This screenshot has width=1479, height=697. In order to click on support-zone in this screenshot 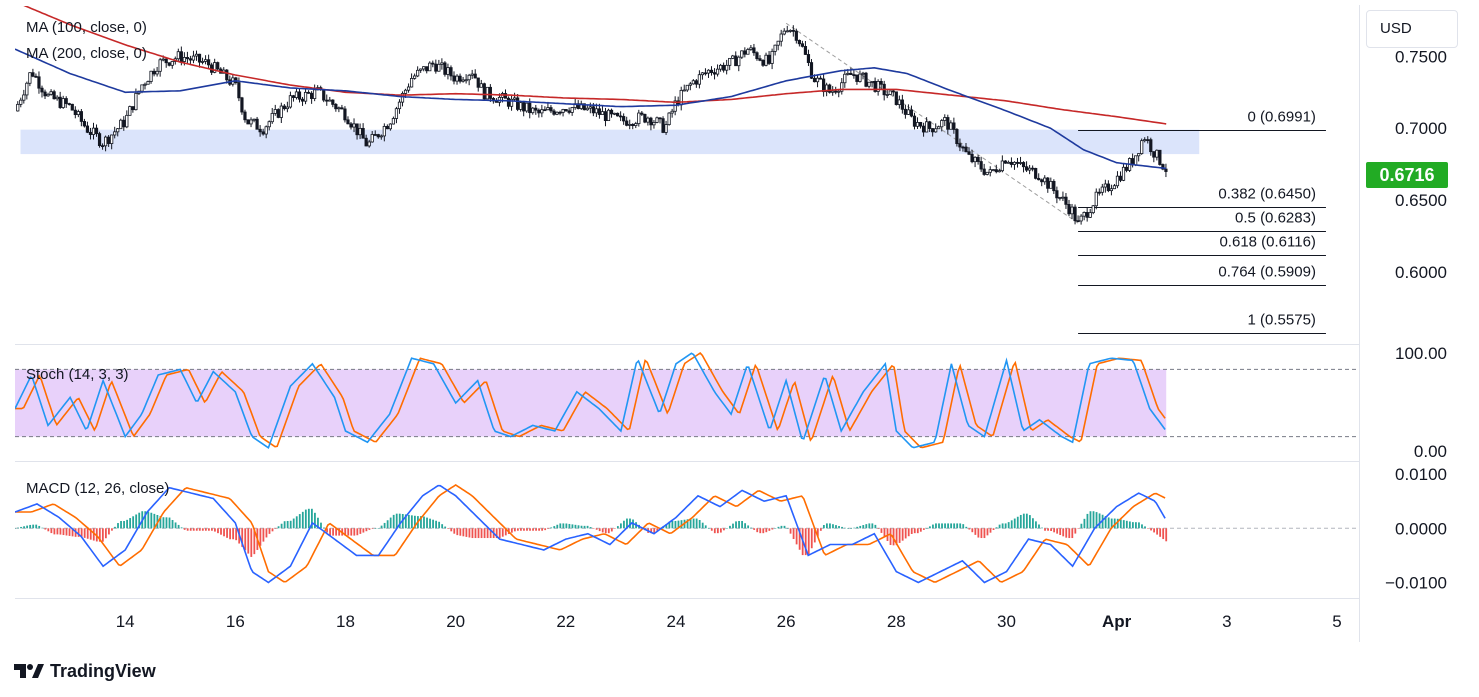, I will do `click(610, 142)`.